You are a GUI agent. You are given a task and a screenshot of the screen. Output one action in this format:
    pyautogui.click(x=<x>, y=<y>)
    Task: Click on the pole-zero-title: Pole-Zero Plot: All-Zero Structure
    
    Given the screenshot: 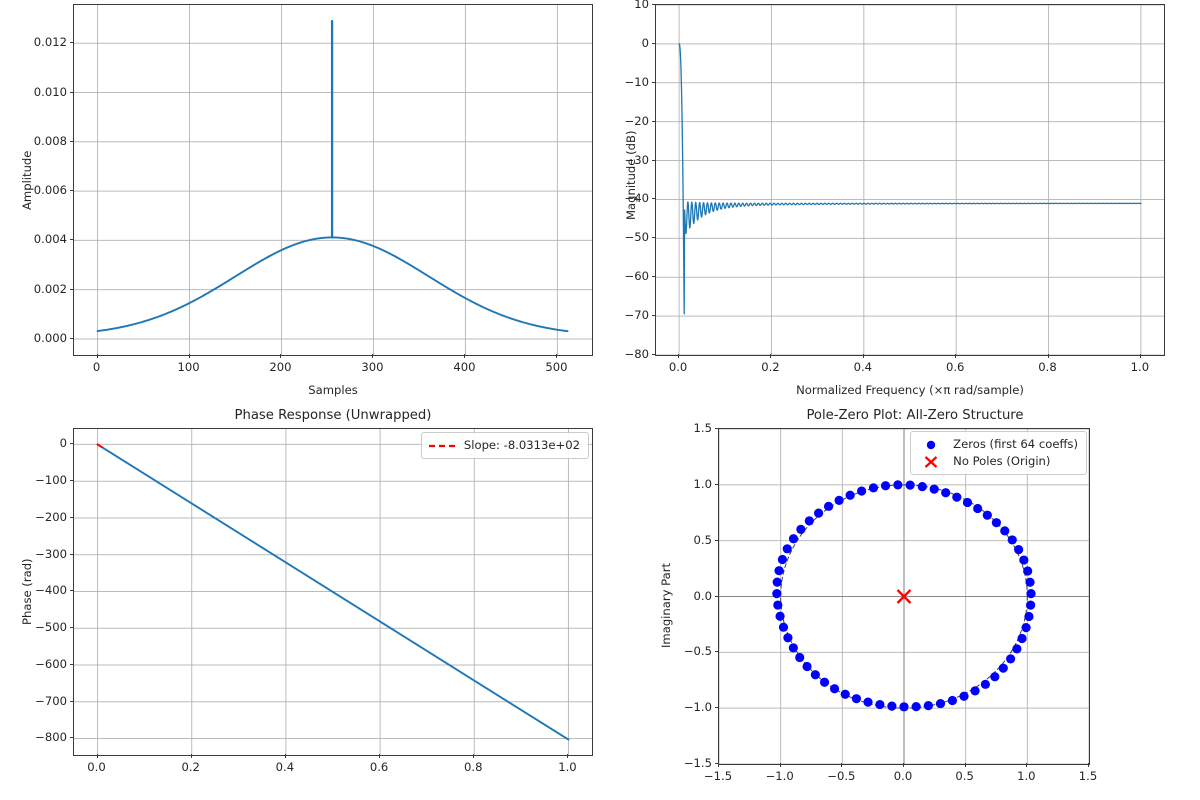 What is the action you would take?
    pyautogui.click(x=915, y=415)
    